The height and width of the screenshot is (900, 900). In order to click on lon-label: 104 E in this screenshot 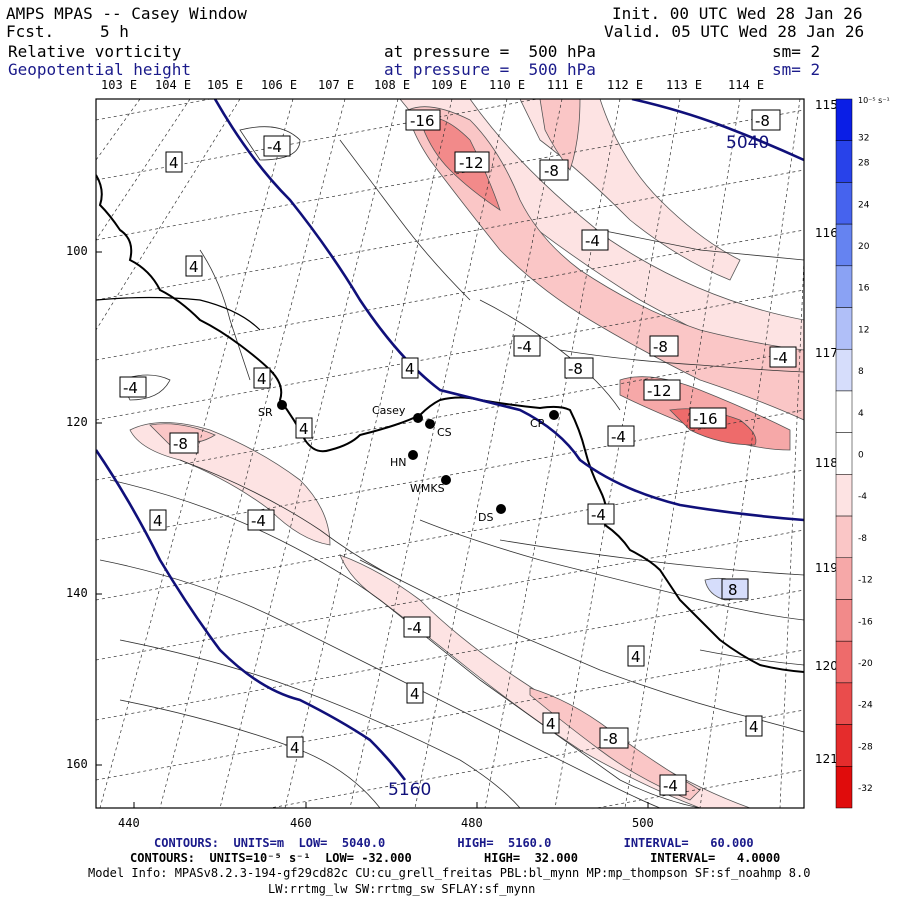, I will do `click(173, 85)`.